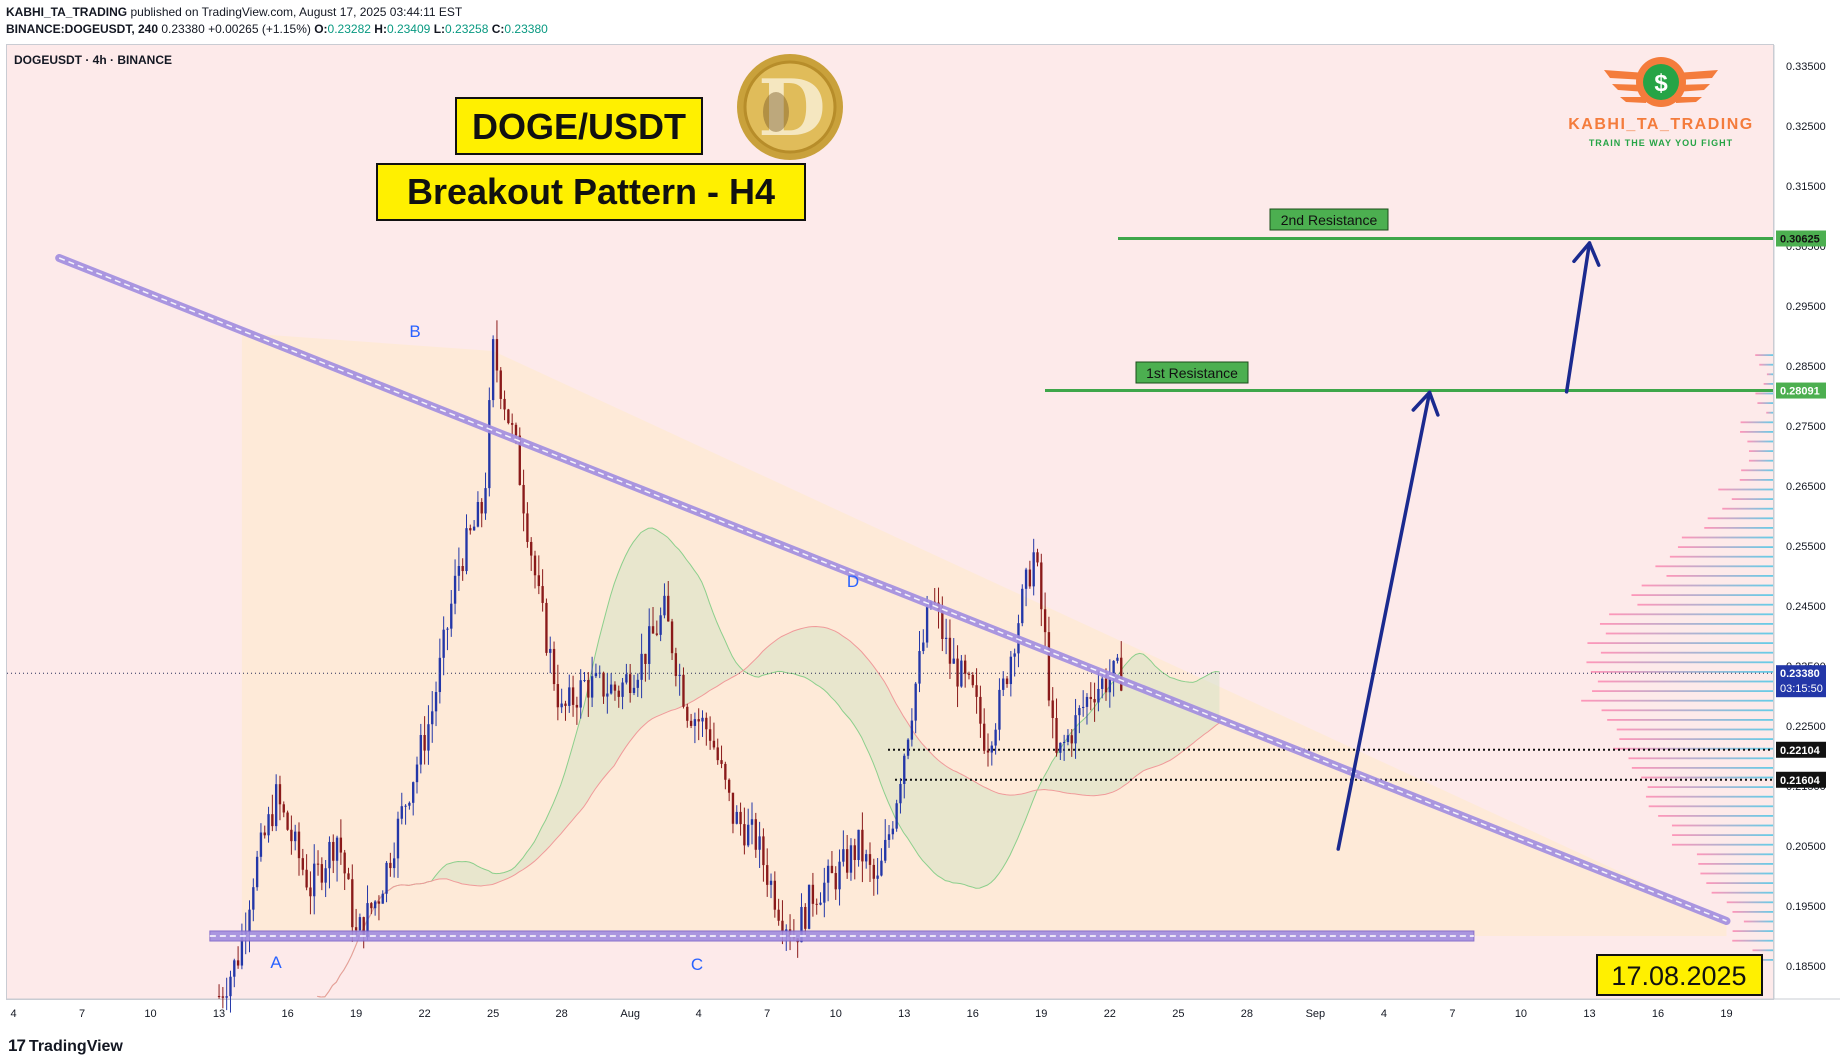 The height and width of the screenshot is (1062, 1841). Describe the element at coordinates (1800, 674) in the screenshot. I see `current-price-tag: 0.23380` at that location.